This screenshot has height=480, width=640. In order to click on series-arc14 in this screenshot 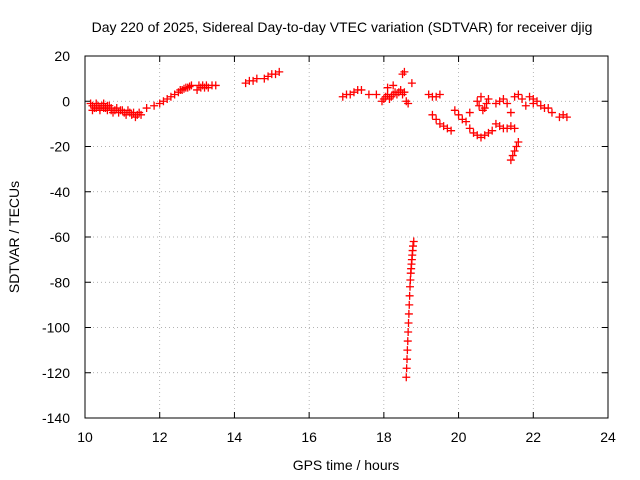, I will do `click(505, 126)`.